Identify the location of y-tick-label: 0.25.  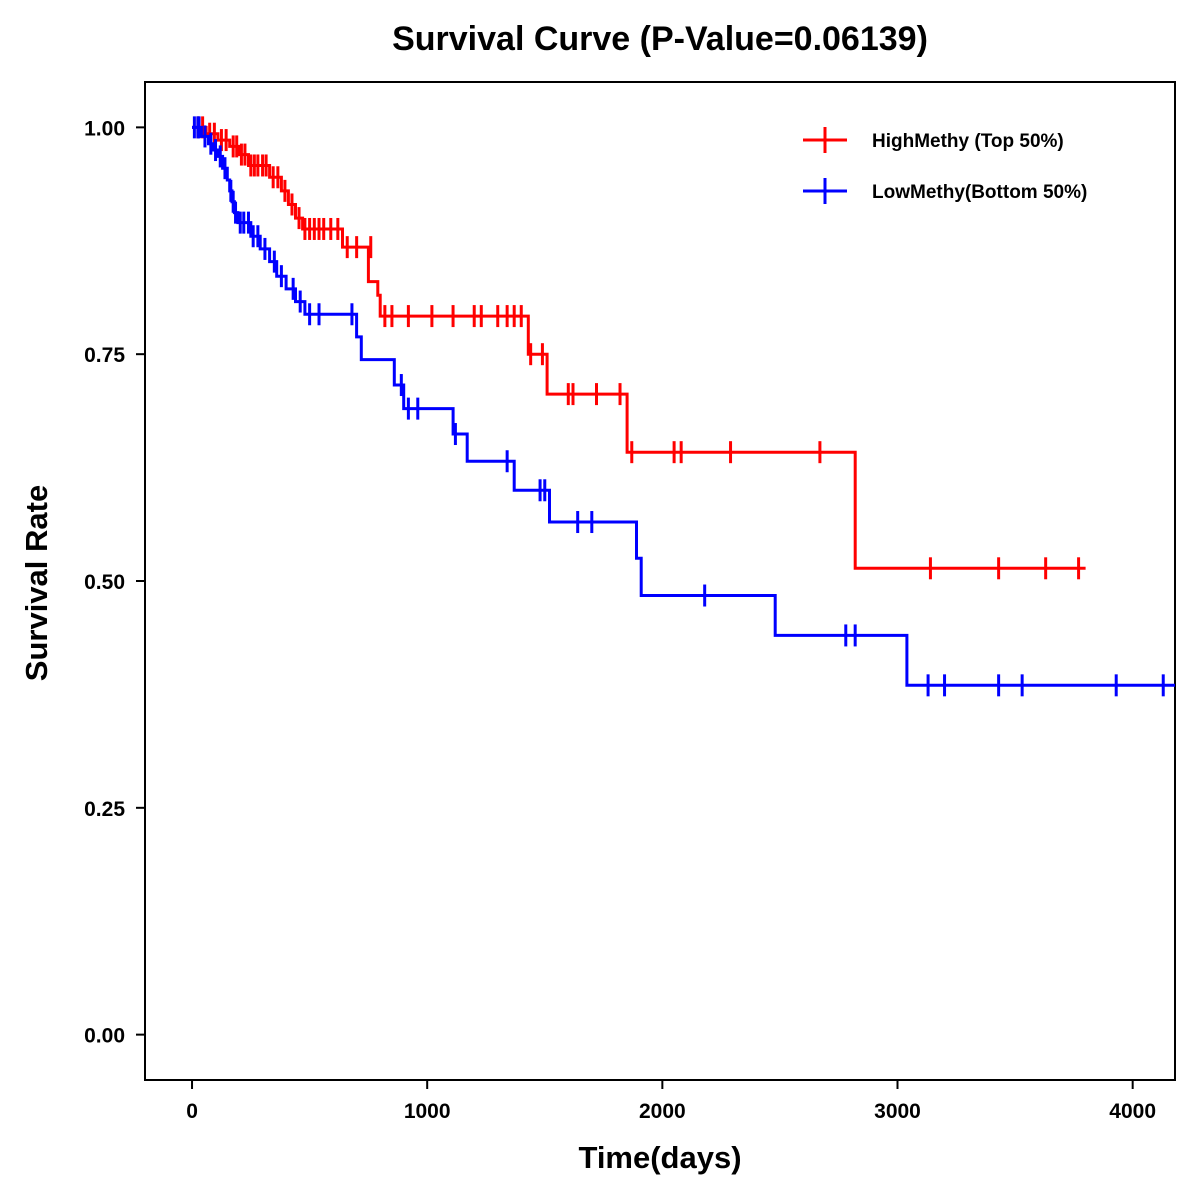
(104, 809).